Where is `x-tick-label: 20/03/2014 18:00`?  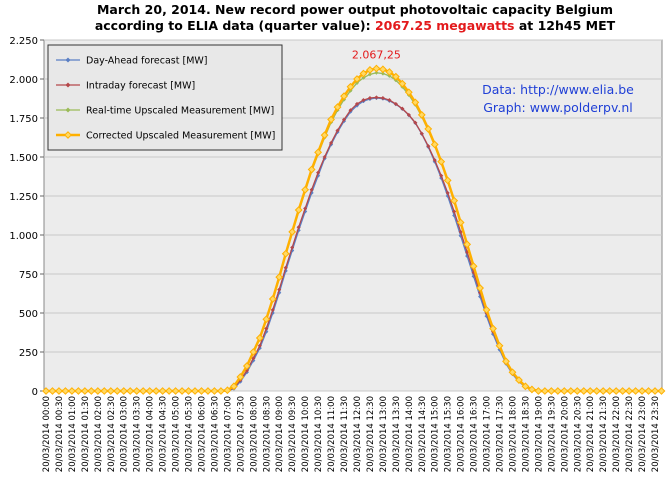
x-tick-label: 20/03/2014 18:00 is located at coordinates (513, 434).